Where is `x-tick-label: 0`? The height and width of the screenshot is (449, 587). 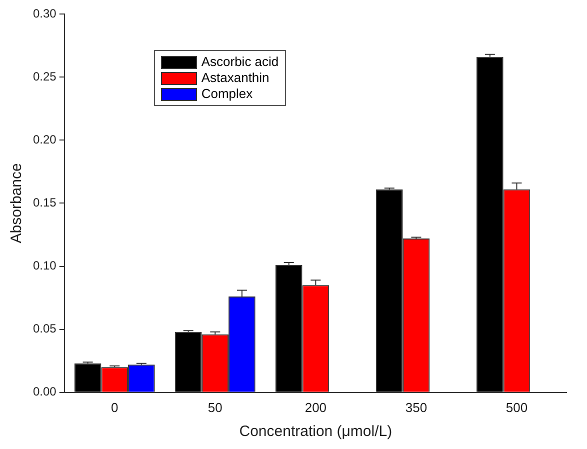 x-tick-label: 0 is located at coordinates (114, 407).